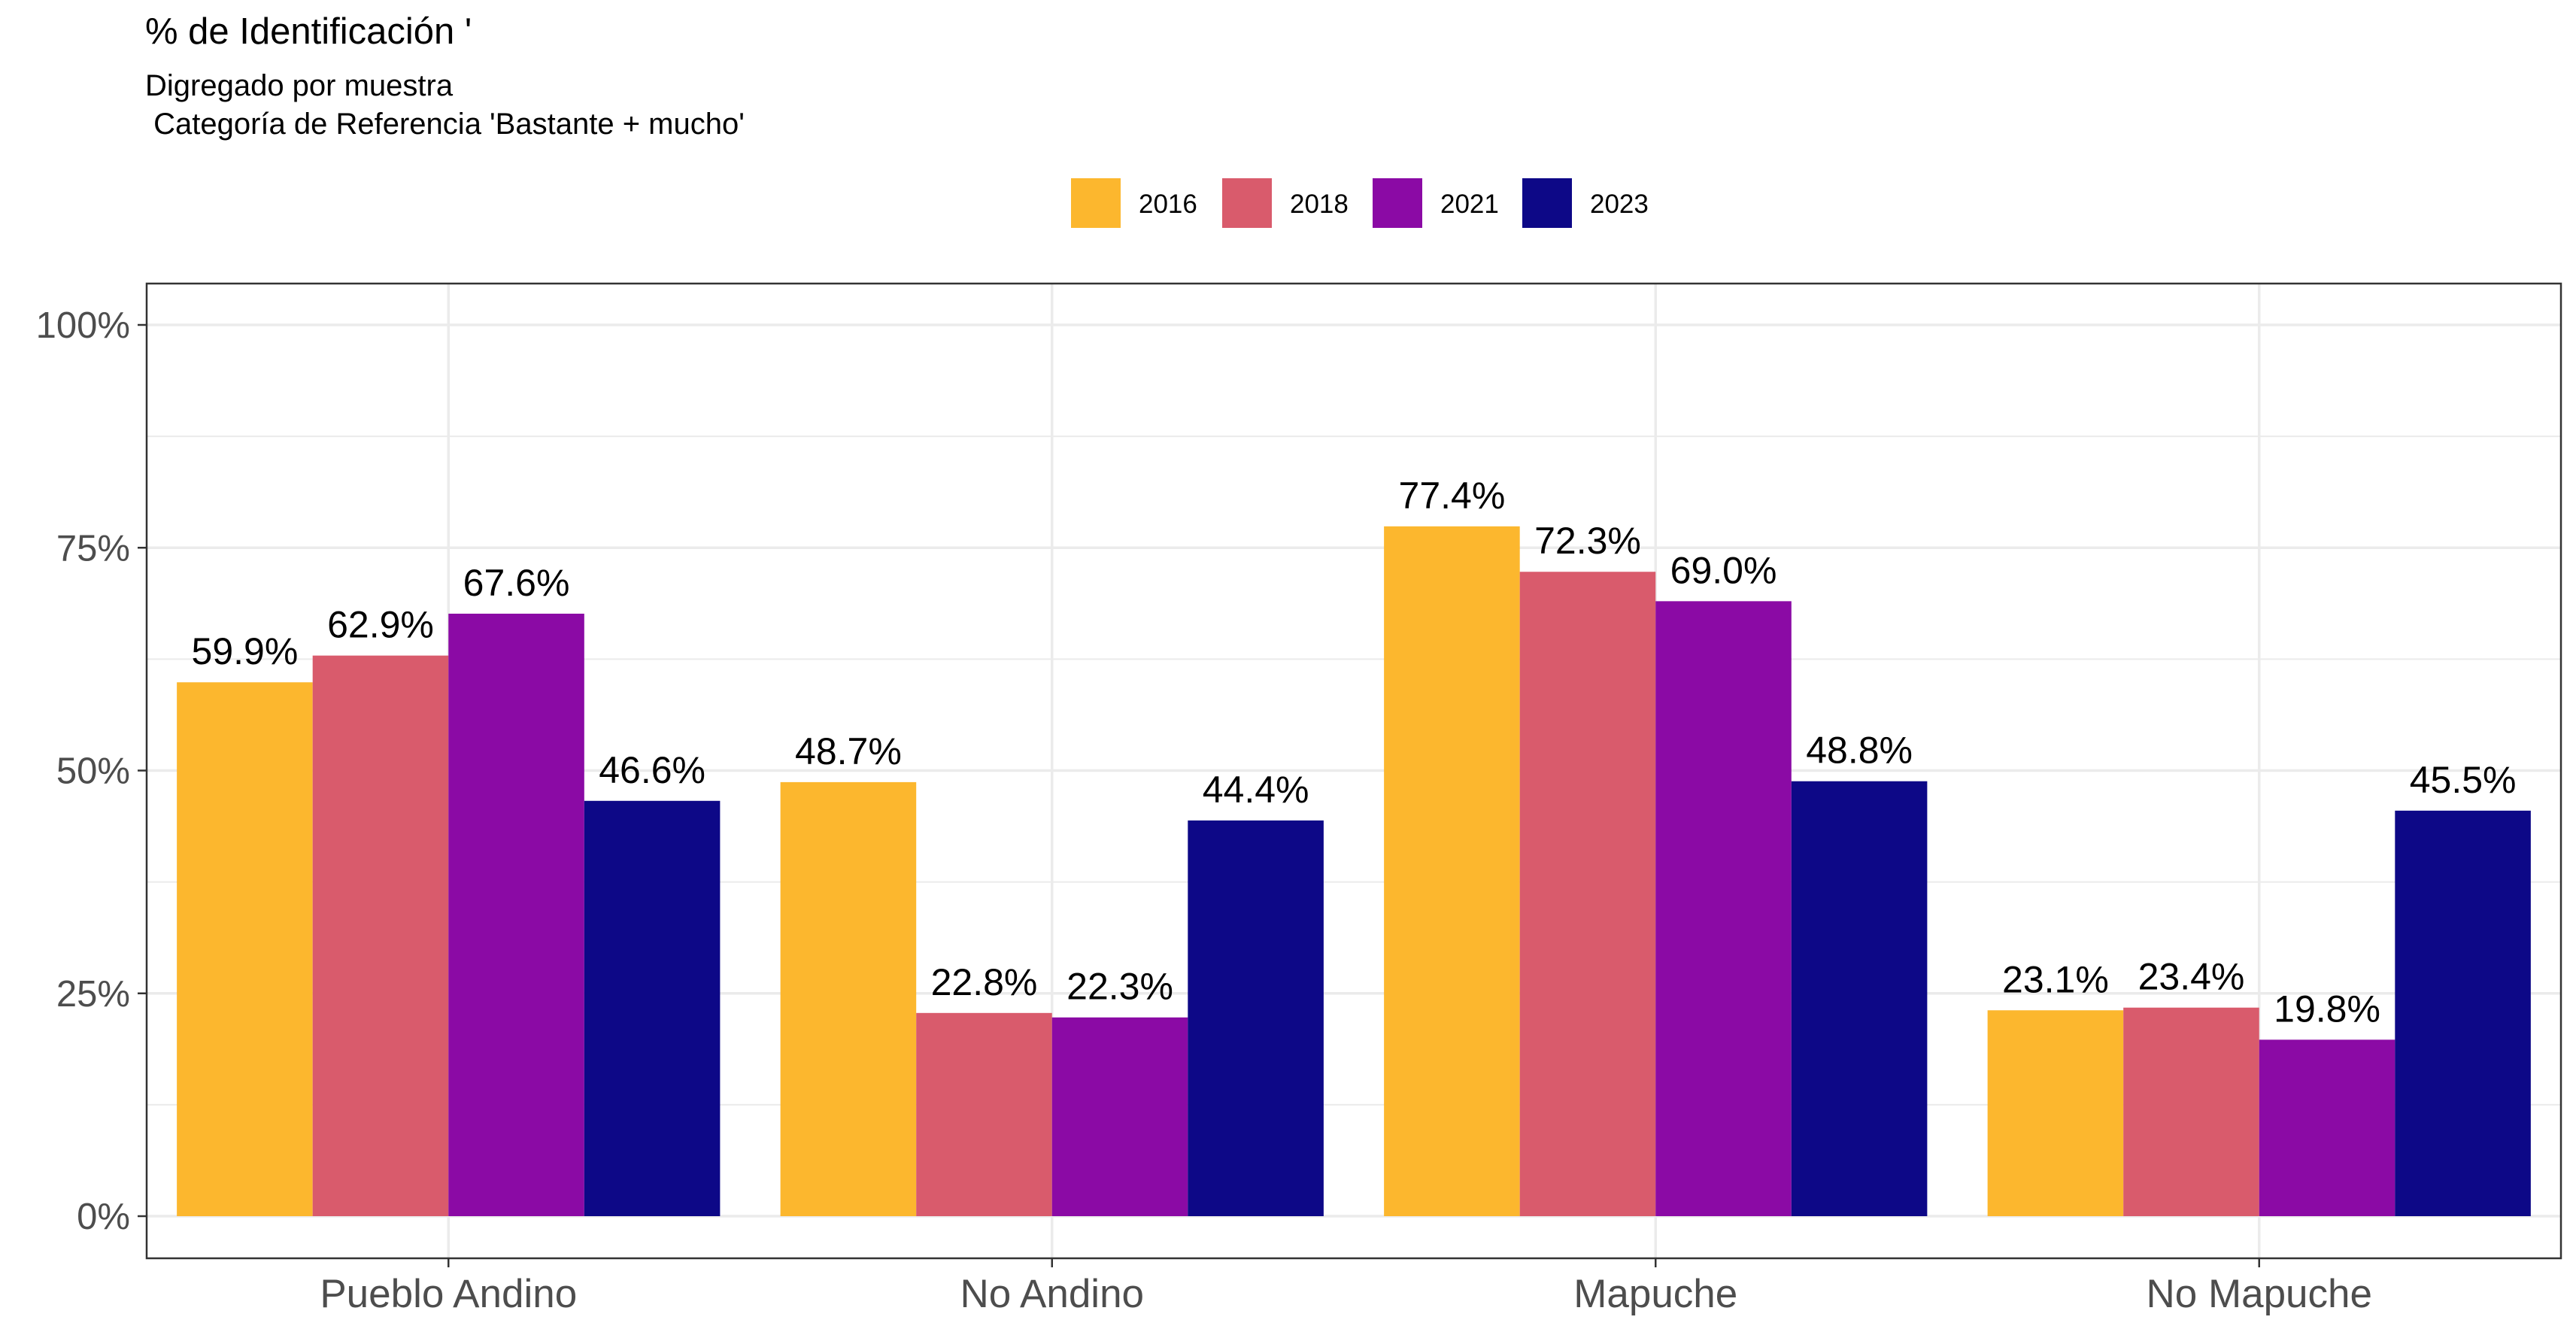  What do you see at coordinates (1469, 204) in the screenshot?
I see `legend-label-2021: 2021` at bounding box center [1469, 204].